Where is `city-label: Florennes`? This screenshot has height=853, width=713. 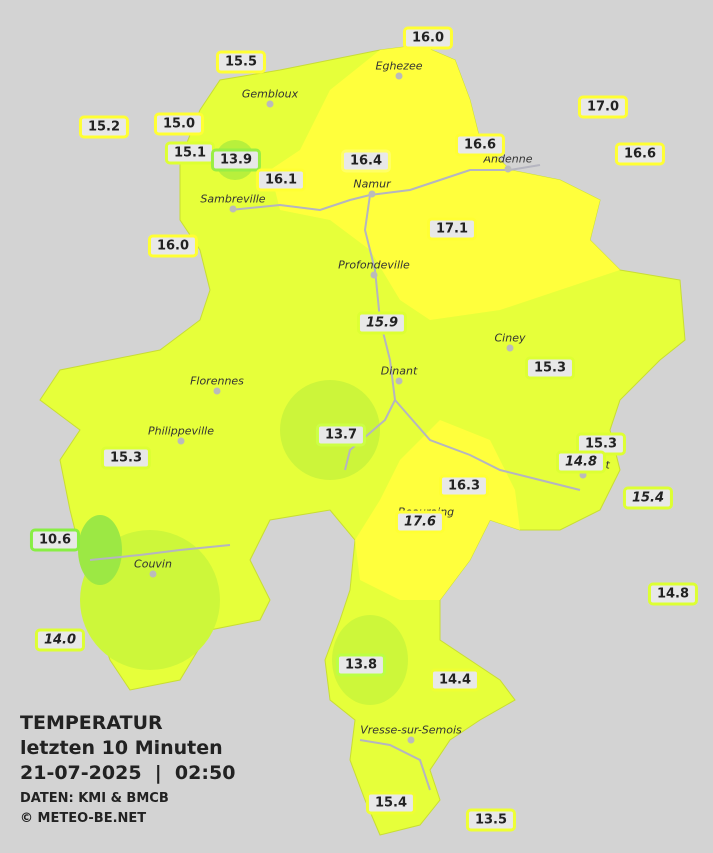 city-label: Florennes is located at coordinates (217, 381).